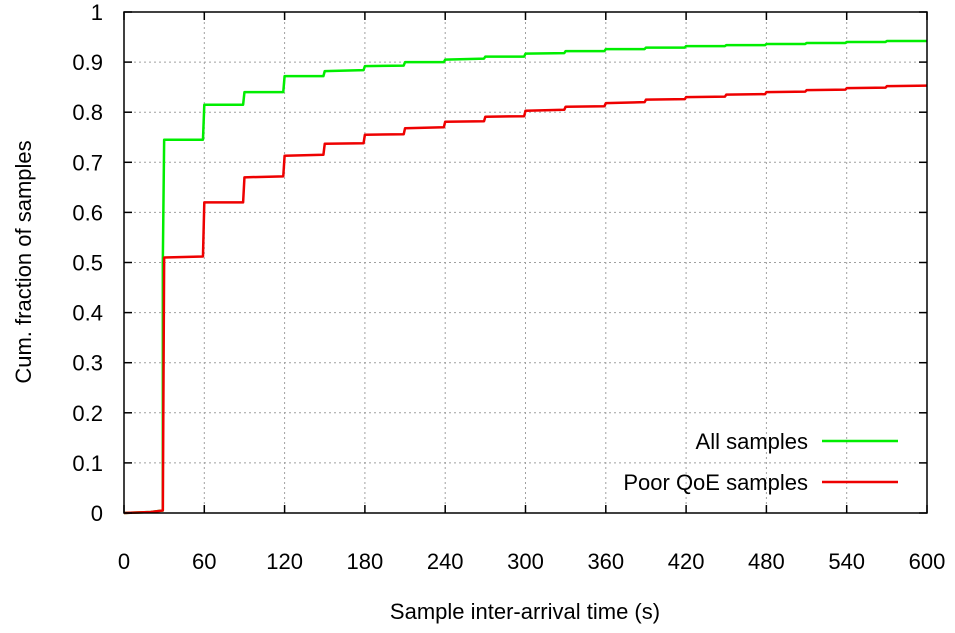 The image size is (955, 633). I want to click on x-axis-title: Sample inter-arrival time (s), so click(525, 611).